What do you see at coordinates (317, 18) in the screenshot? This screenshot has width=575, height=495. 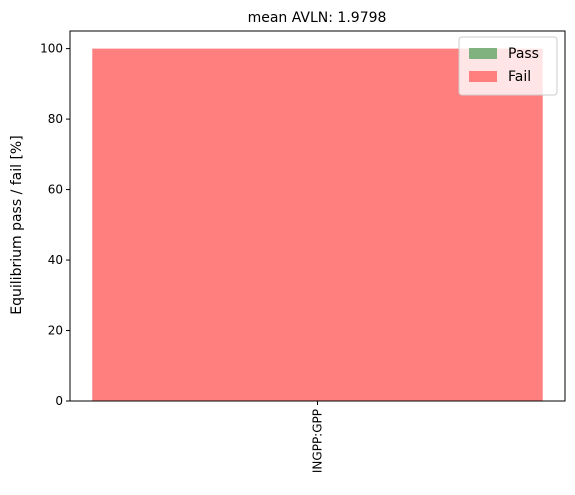 I see `chart-title: mean AVLN: 1.9798` at bounding box center [317, 18].